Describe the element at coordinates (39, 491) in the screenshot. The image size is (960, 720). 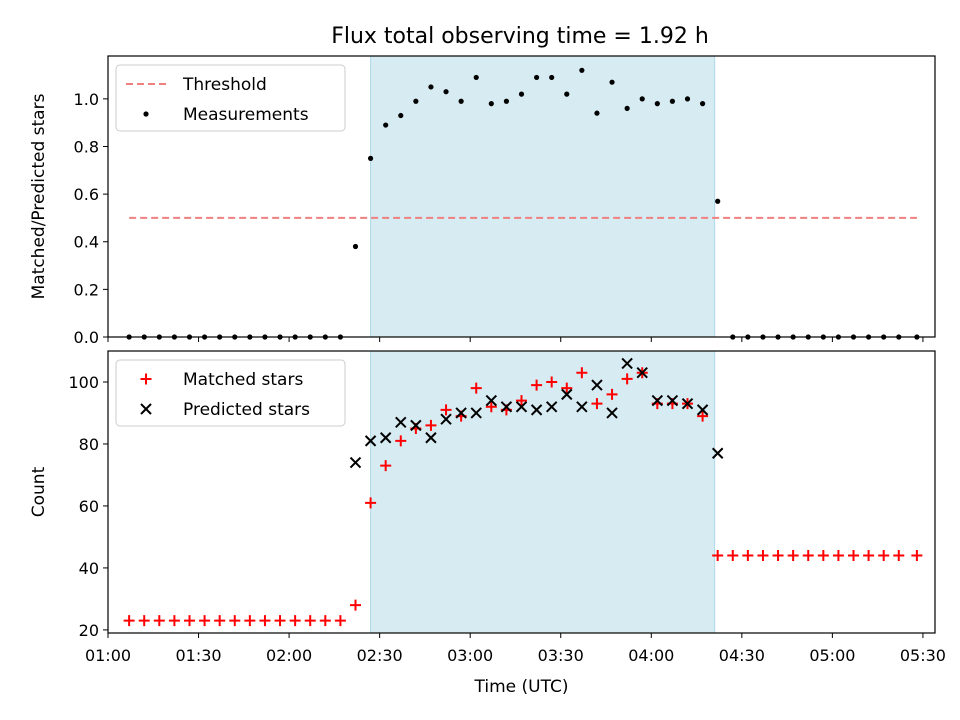
I see `y-axis-label: Count` at that location.